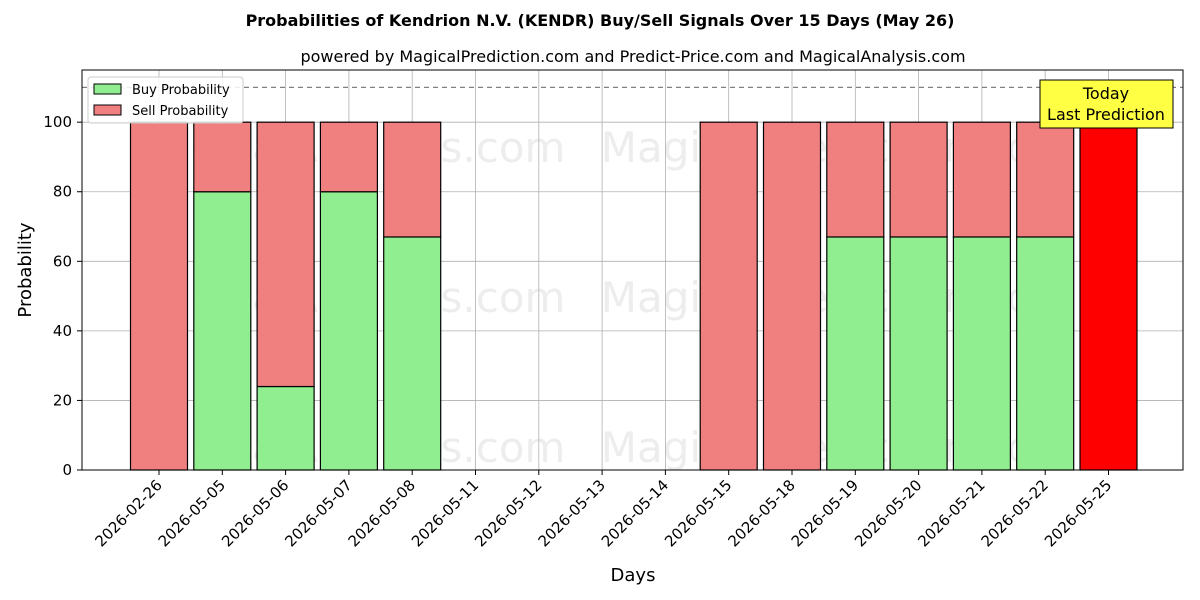 Image resolution: width=1200 pixels, height=600 pixels. Describe the element at coordinates (445, 513) in the screenshot. I see `x-tick-label: 2026-05-11` at that location.